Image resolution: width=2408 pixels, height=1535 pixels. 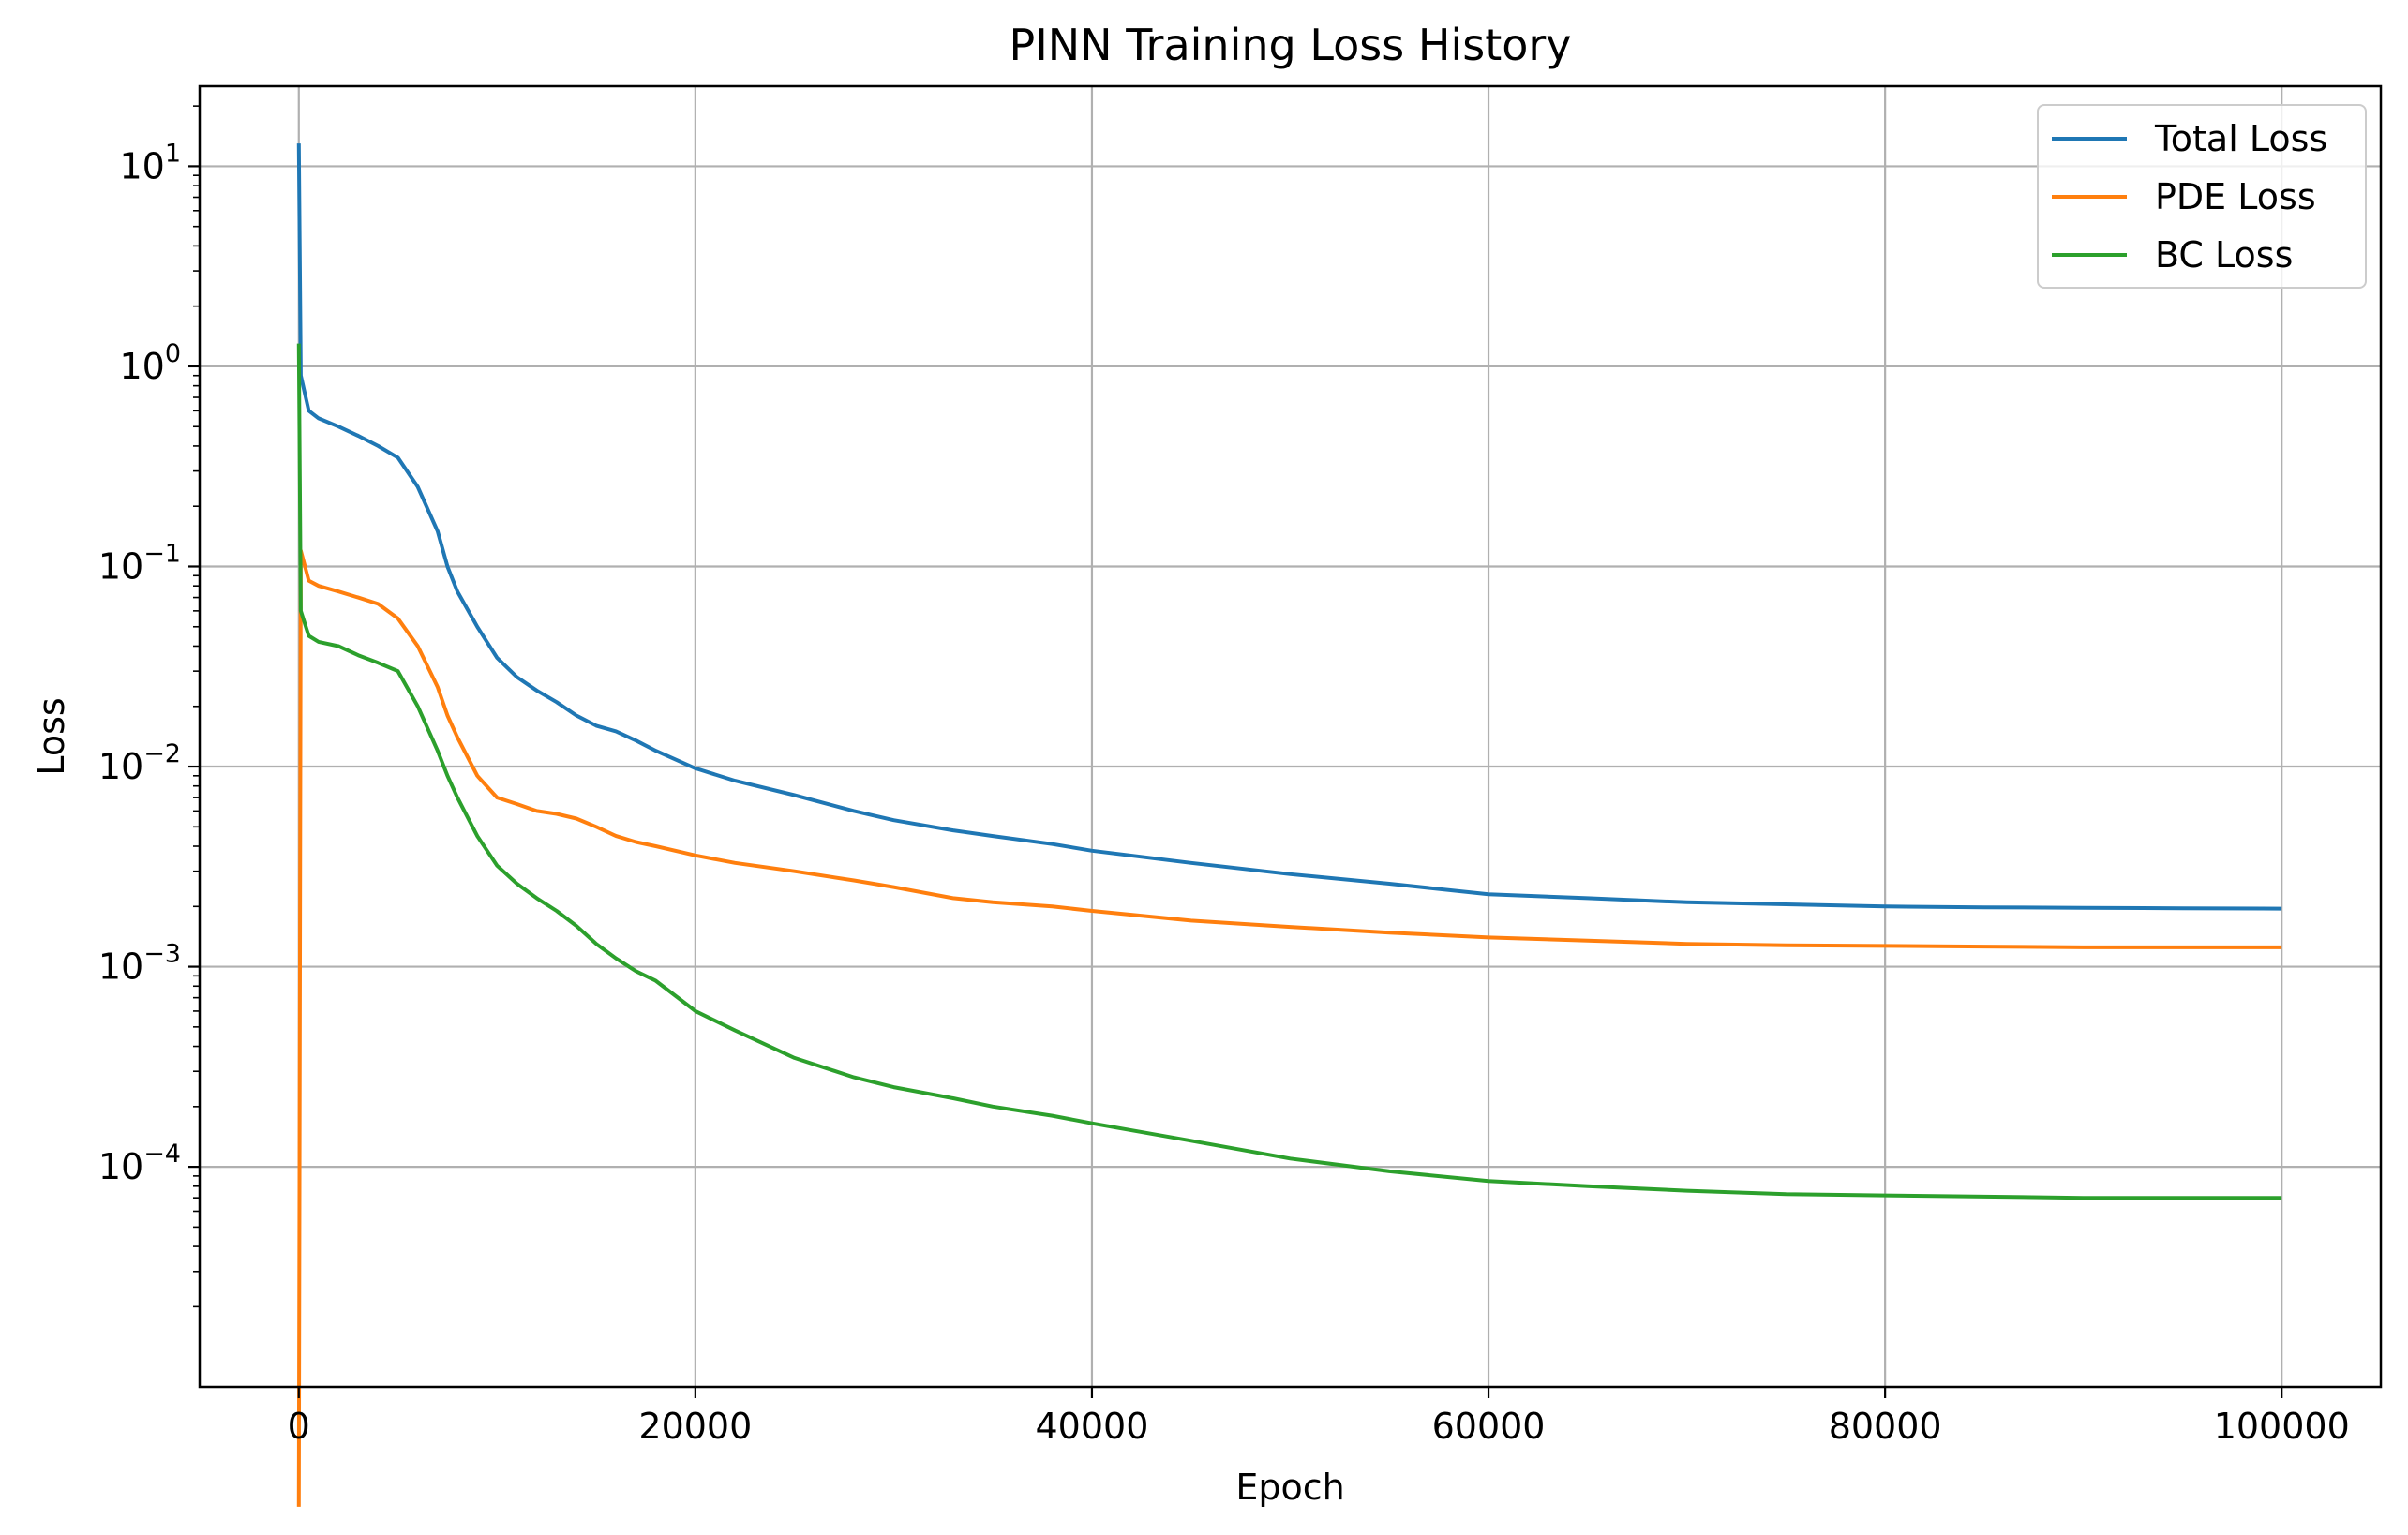 What do you see at coordinates (1489, 1426) in the screenshot?
I see `x-tick-label: 60000` at bounding box center [1489, 1426].